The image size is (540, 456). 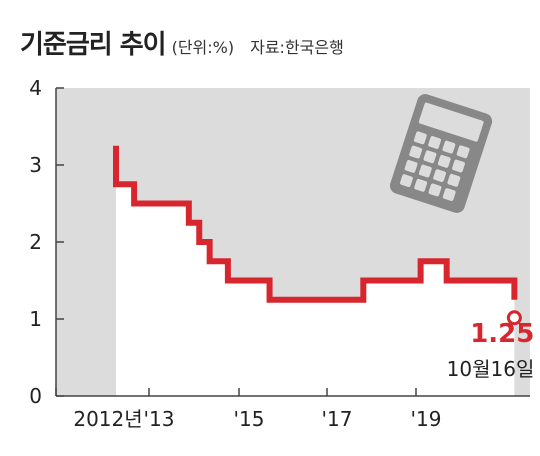 I want to click on chart-title: 기준금리 추이, so click(x=93, y=45).